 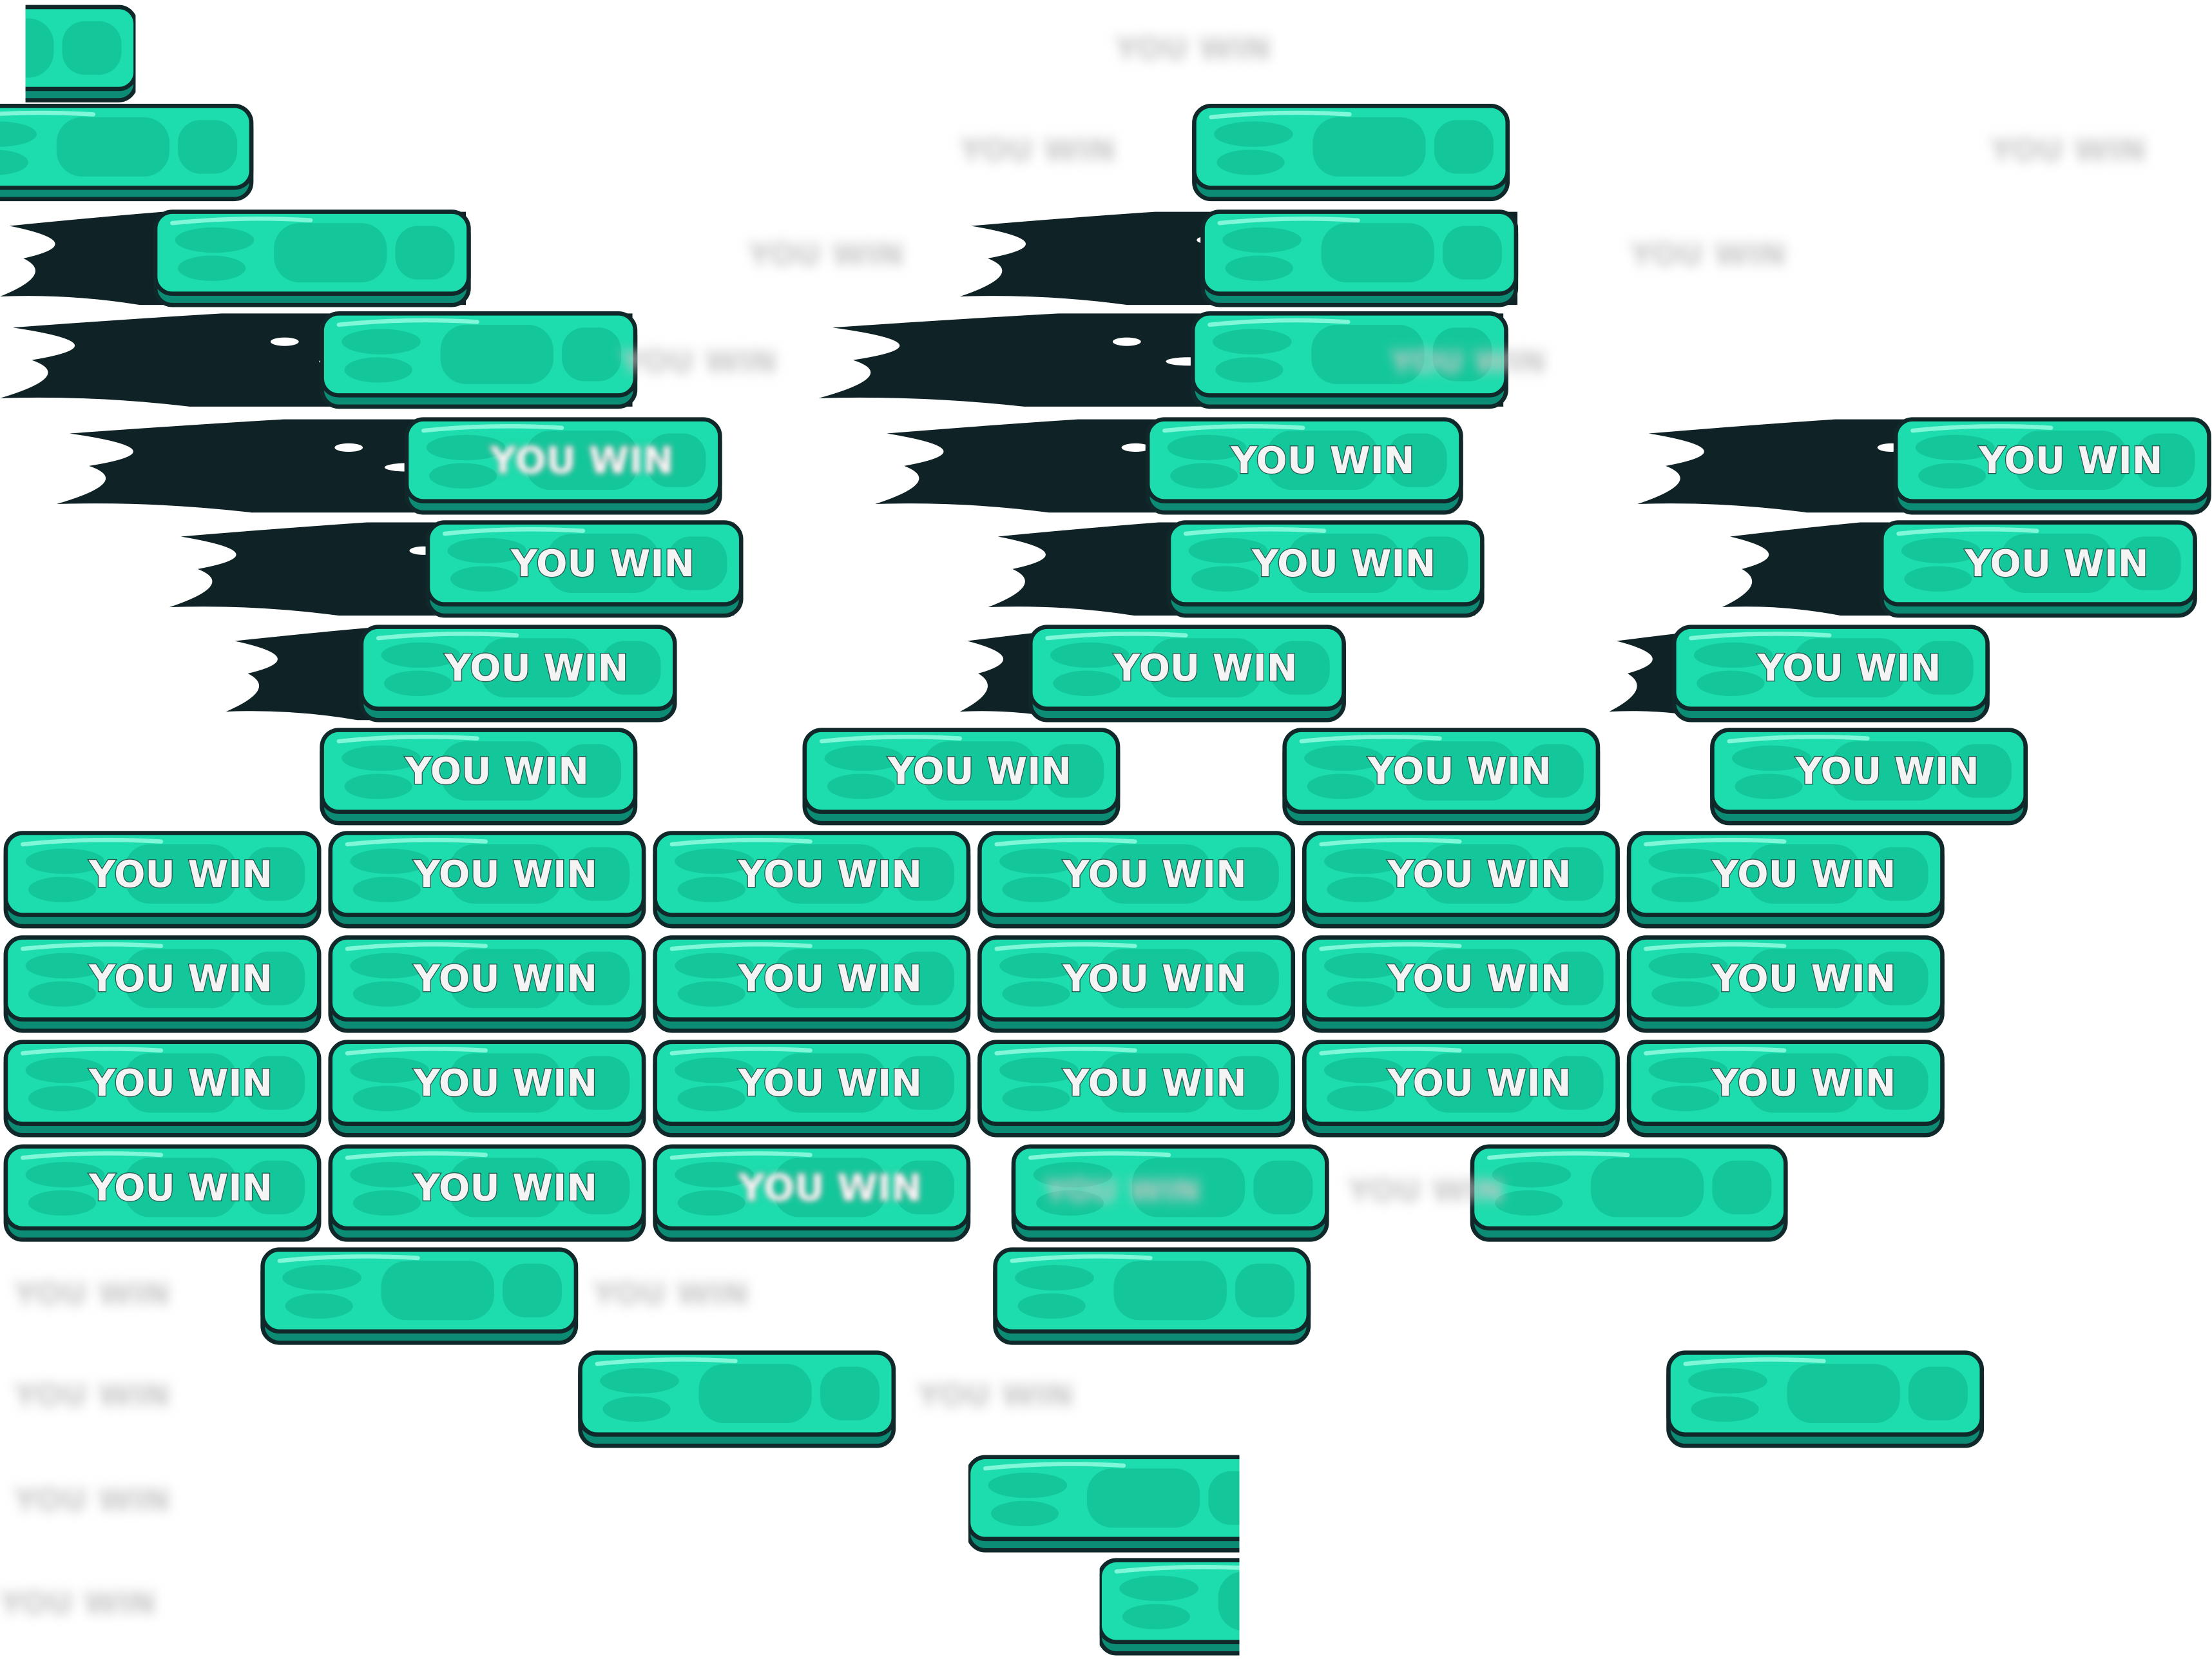 What do you see at coordinates (1135, 447) in the screenshot?
I see `ink-hole` at bounding box center [1135, 447].